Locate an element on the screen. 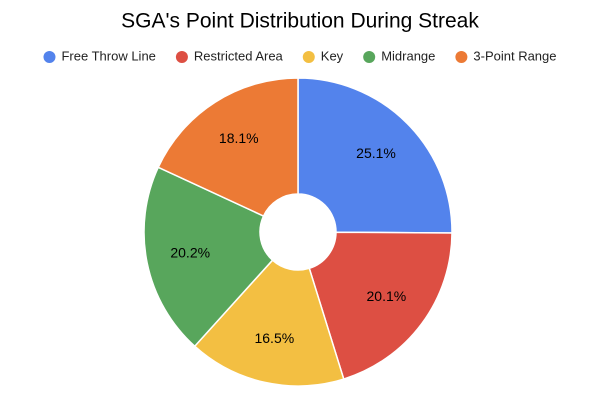  legend-label: Midrange is located at coordinates (408, 55).